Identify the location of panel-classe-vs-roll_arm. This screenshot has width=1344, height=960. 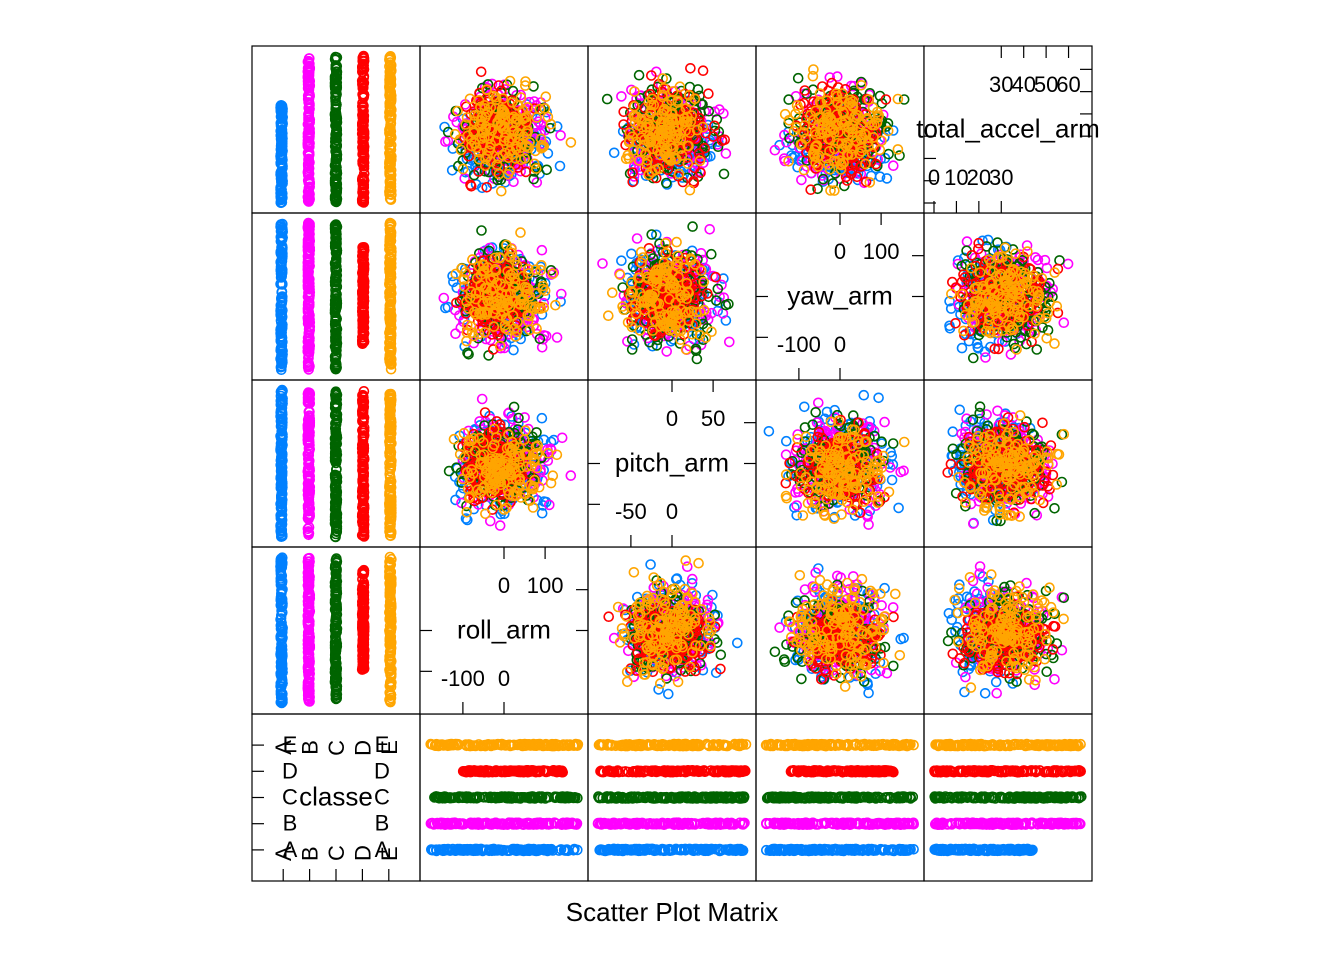
(336, 630).